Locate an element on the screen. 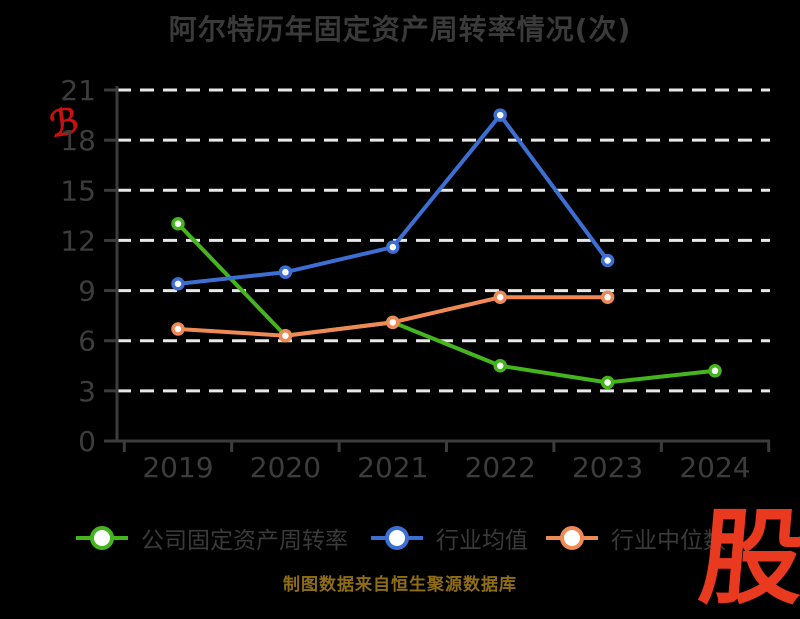 This screenshot has height=619, width=800. legend-marker-company-icon is located at coordinates (102, 538).